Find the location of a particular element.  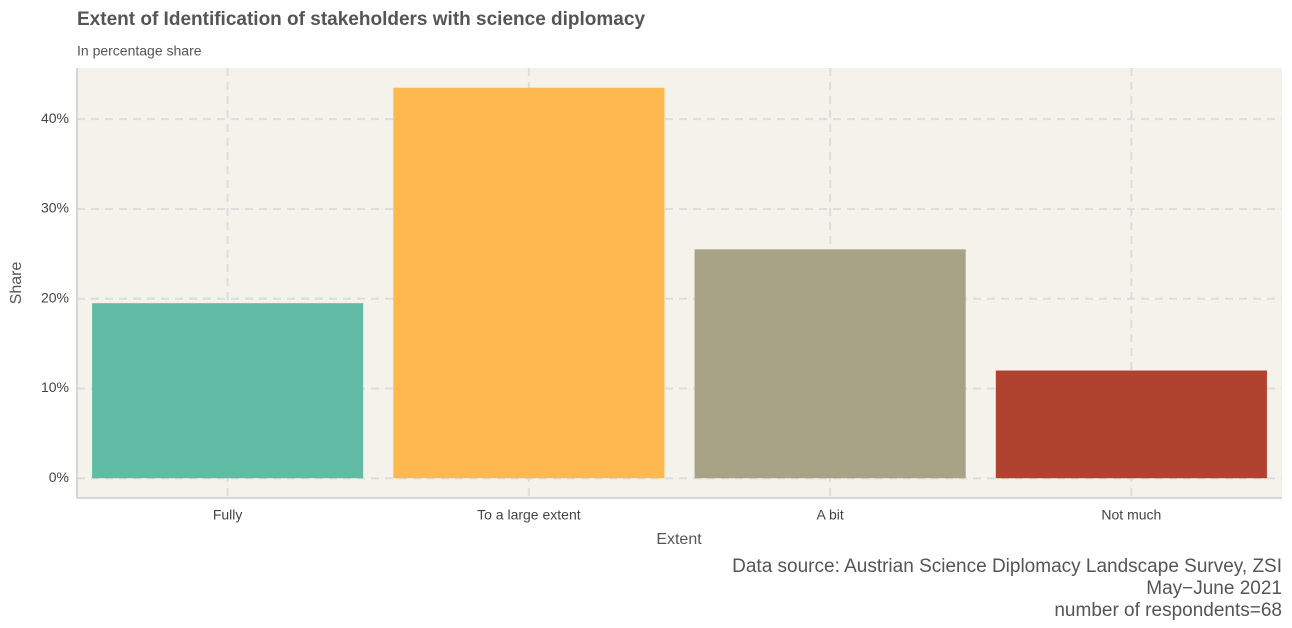

x-tick-label: Not much is located at coordinates (1131, 515).